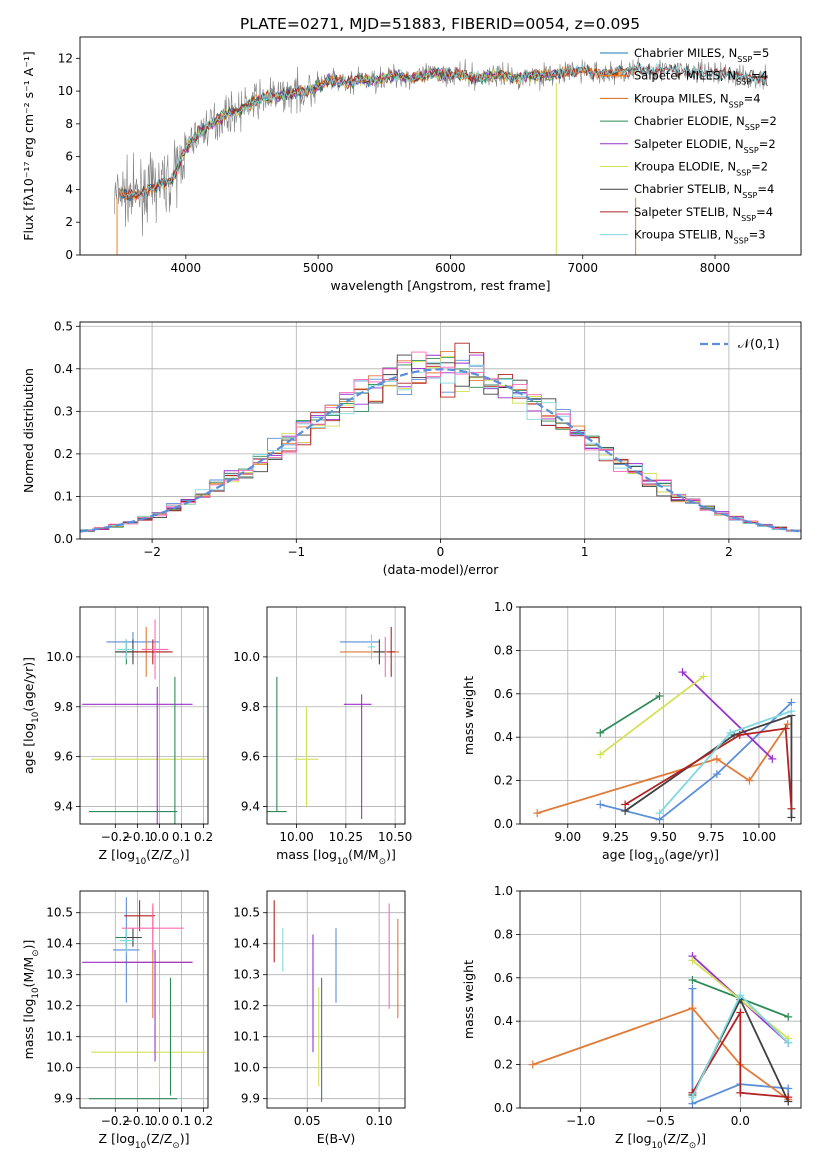  Describe the element at coordinates (379, 1121) in the screenshot. I see `x-tick-label: 0.10` at that location.